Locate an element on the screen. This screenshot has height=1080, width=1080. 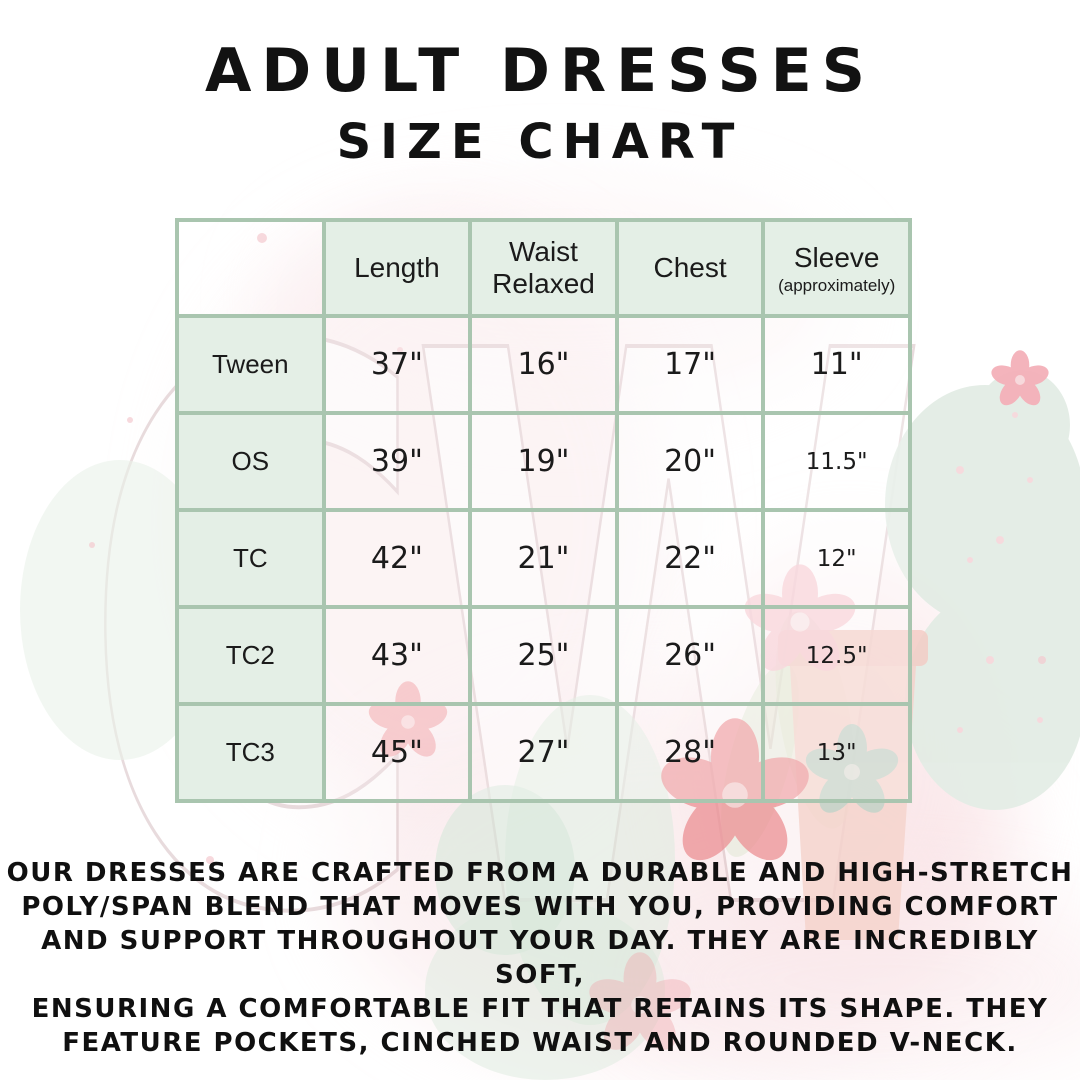
row-label-tc3: TC3 is located at coordinates (250, 752).